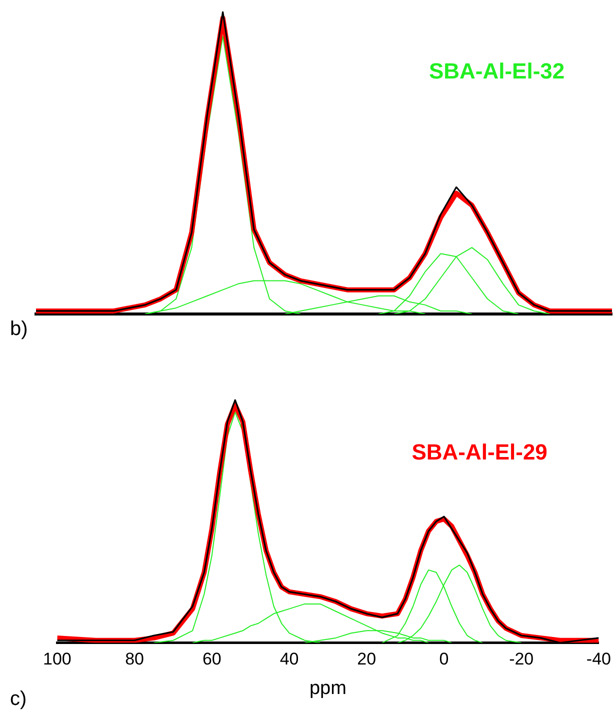  Describe the element at coordinates (134, 659) in the screenshot. I see `x-tick-label: 80` at that location.